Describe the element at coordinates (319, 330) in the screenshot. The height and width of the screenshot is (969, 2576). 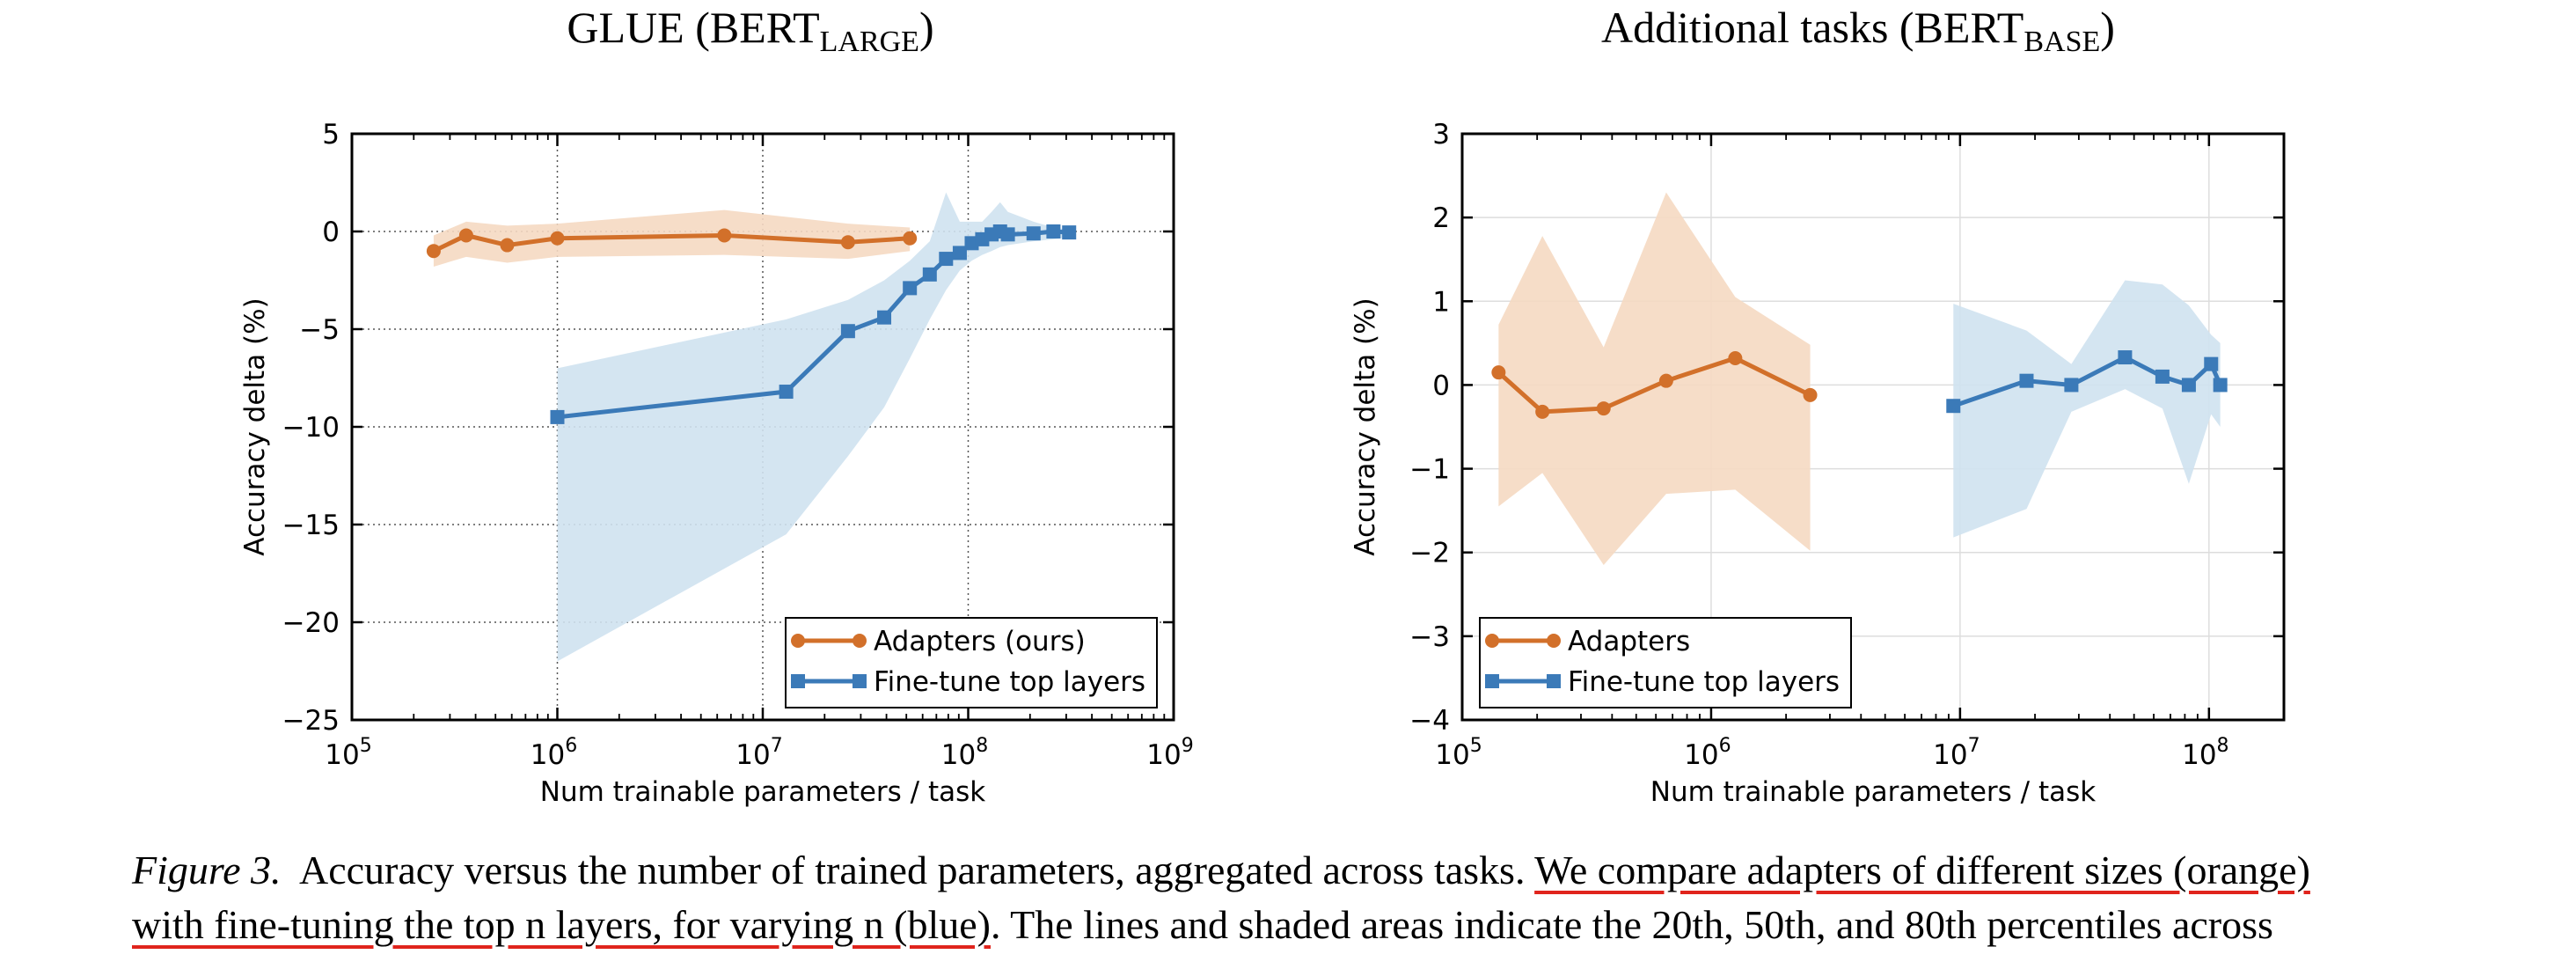
I see `y-tick-label: −5` at that location.